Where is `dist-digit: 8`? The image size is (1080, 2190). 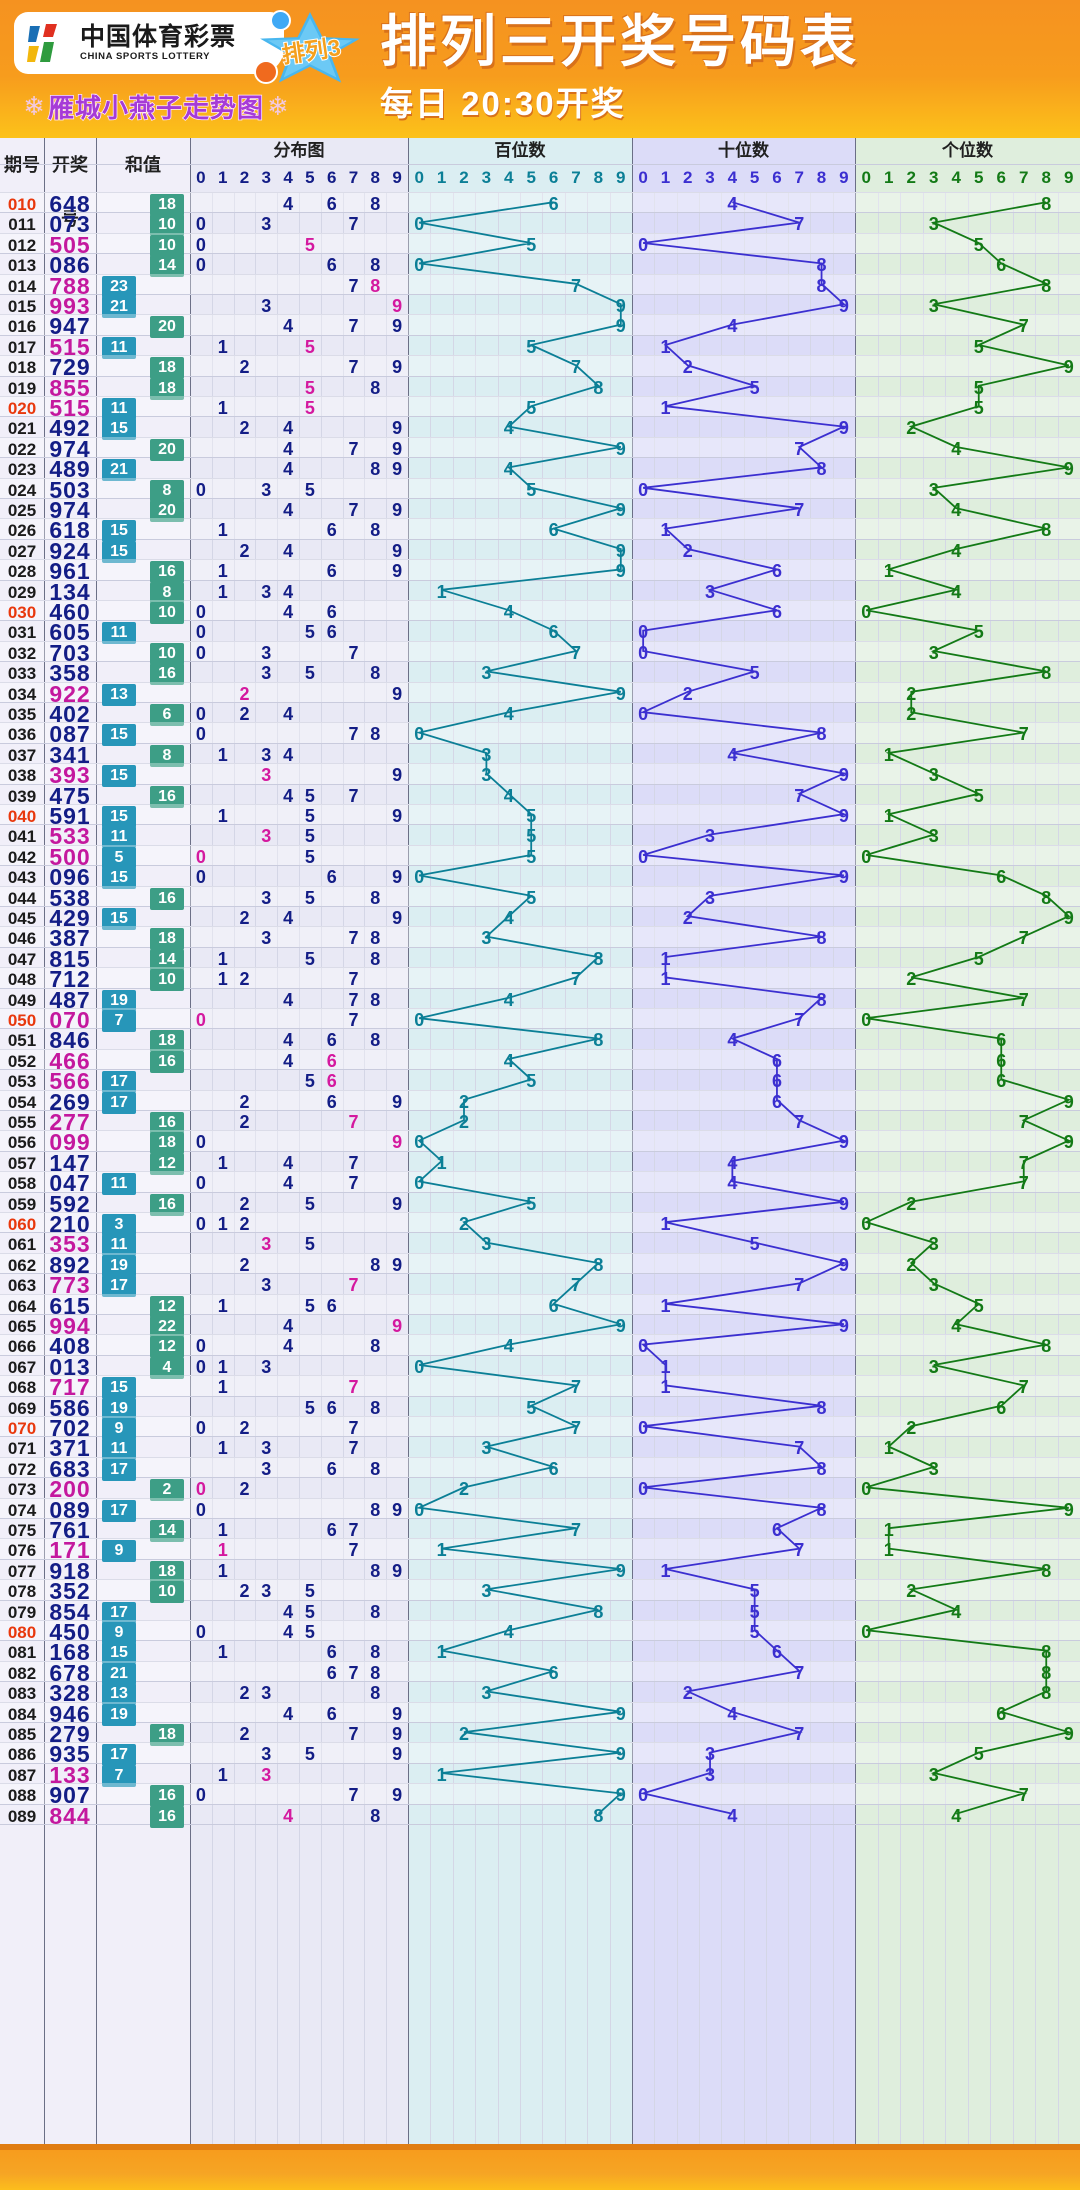 dist-digit: 8 is located at coordinates (375, 938).